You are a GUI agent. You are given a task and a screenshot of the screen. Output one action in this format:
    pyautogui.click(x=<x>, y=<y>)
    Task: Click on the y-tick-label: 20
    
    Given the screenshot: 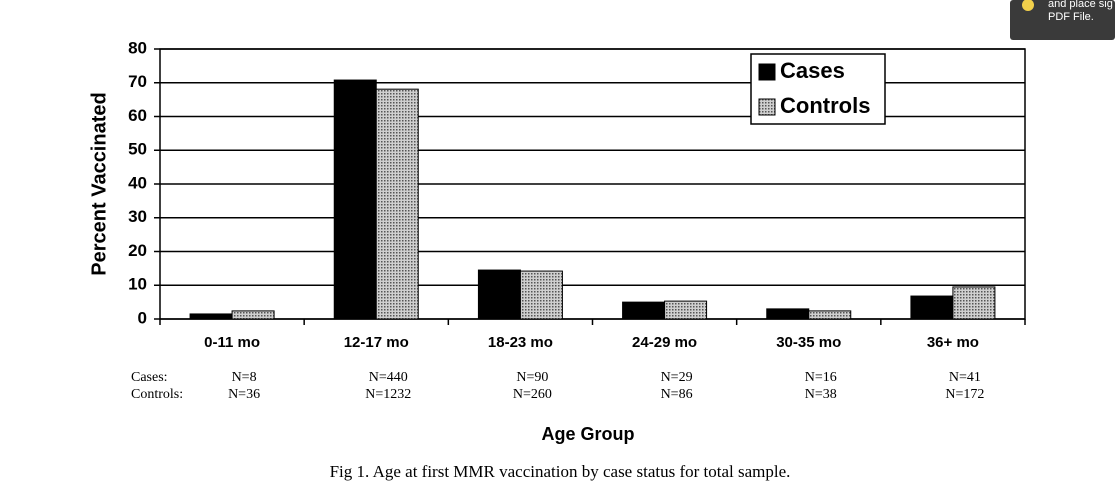 What is the action you would take?
    pyautogui.click(x=137, y=250)
    